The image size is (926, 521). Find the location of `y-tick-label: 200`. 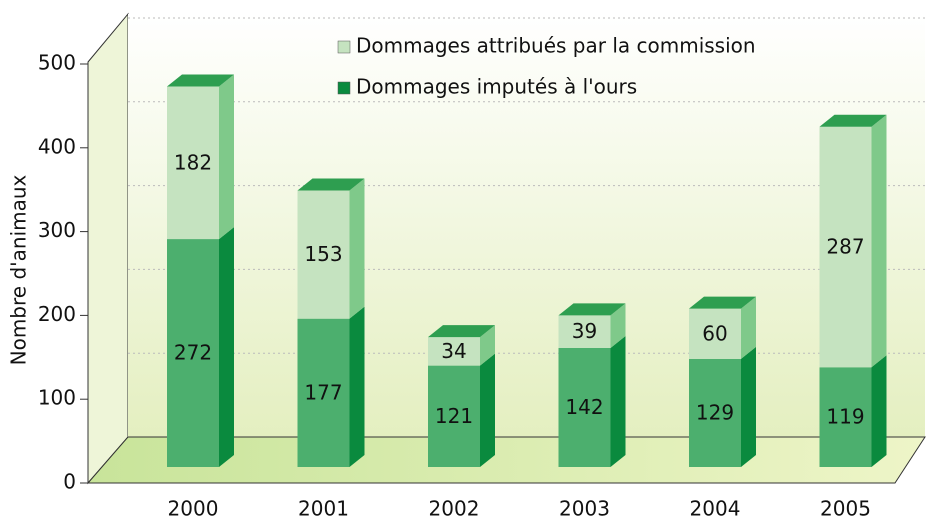

y-tick-label: 200 is located at coordinates (57, 314).